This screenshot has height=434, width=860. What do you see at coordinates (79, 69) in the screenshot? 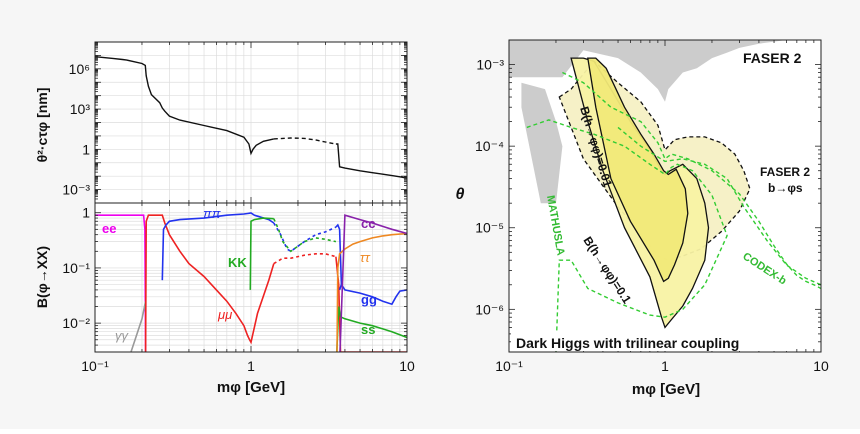
I see `y-tick-label: 10⁶` at bounding box center [79, 69].